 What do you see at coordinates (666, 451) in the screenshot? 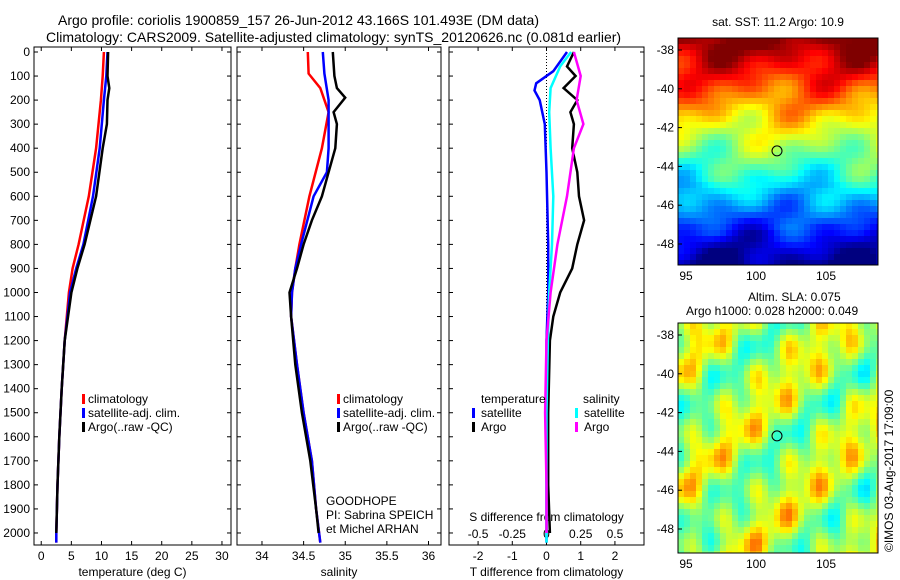
I see `lat-tick-label: -44` at bounding box center [666, 451].